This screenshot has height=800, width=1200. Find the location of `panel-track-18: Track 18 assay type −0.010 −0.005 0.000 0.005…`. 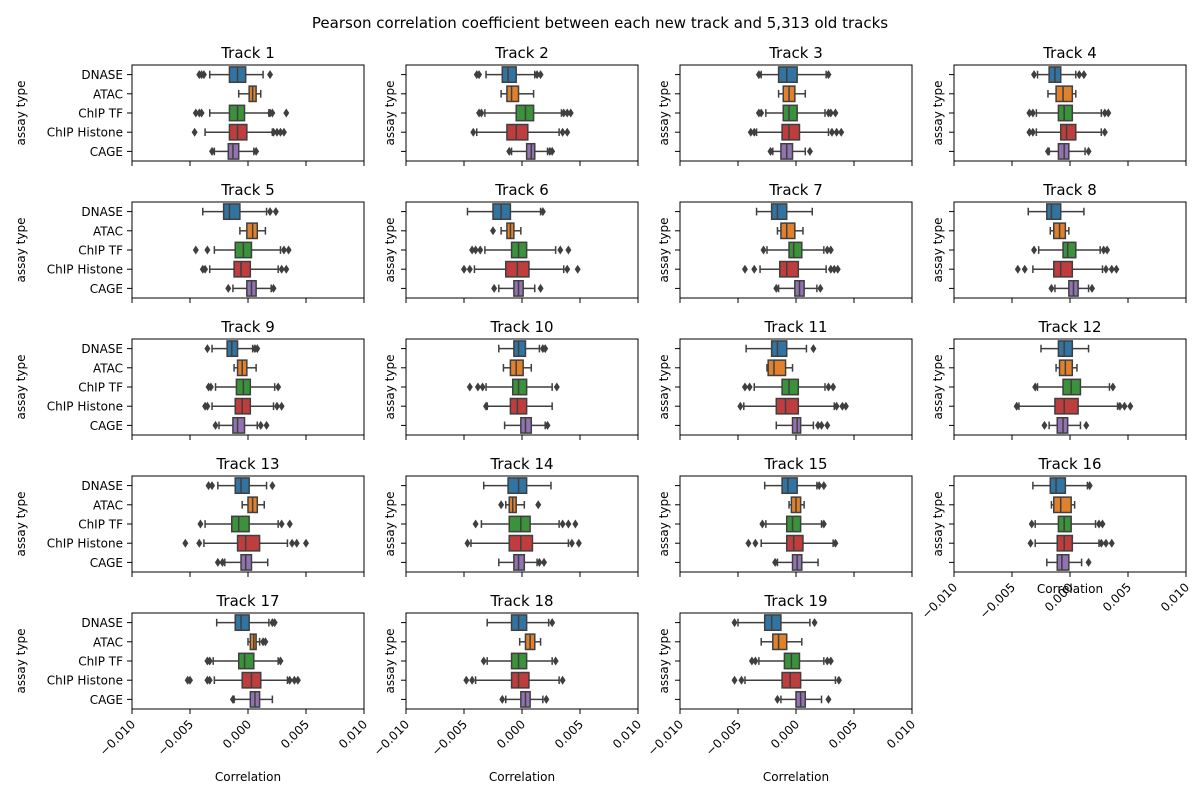

panel-track-18: Track 18 assay type −0.010 −0.005 0.000 0.005… is located at coordinates (507, 688).